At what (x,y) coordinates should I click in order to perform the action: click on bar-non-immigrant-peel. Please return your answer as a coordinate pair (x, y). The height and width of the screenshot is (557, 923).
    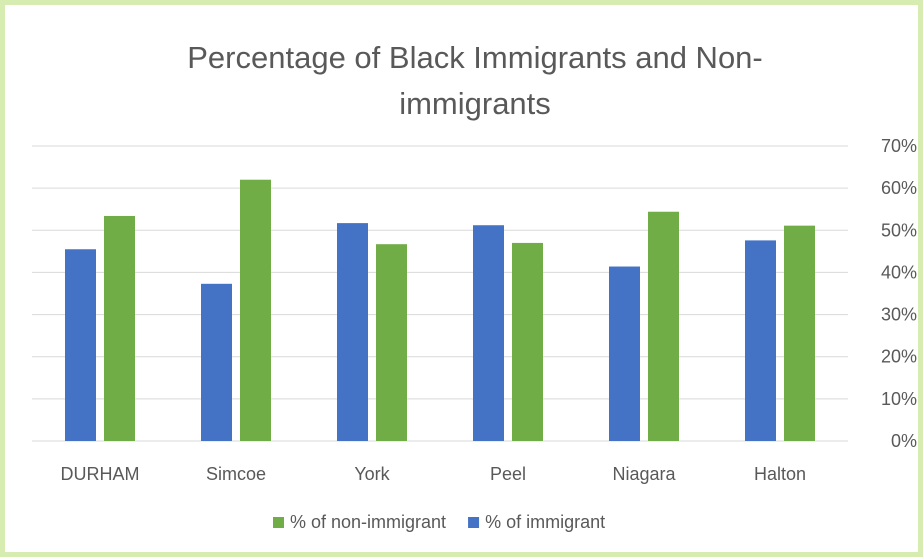
    Looking at the image, I should click on (527, 341).